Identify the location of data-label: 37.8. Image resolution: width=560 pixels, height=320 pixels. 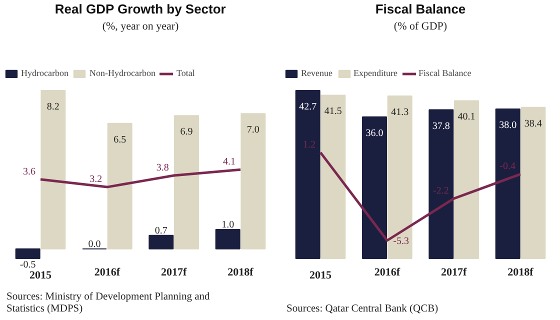
(441, 126).